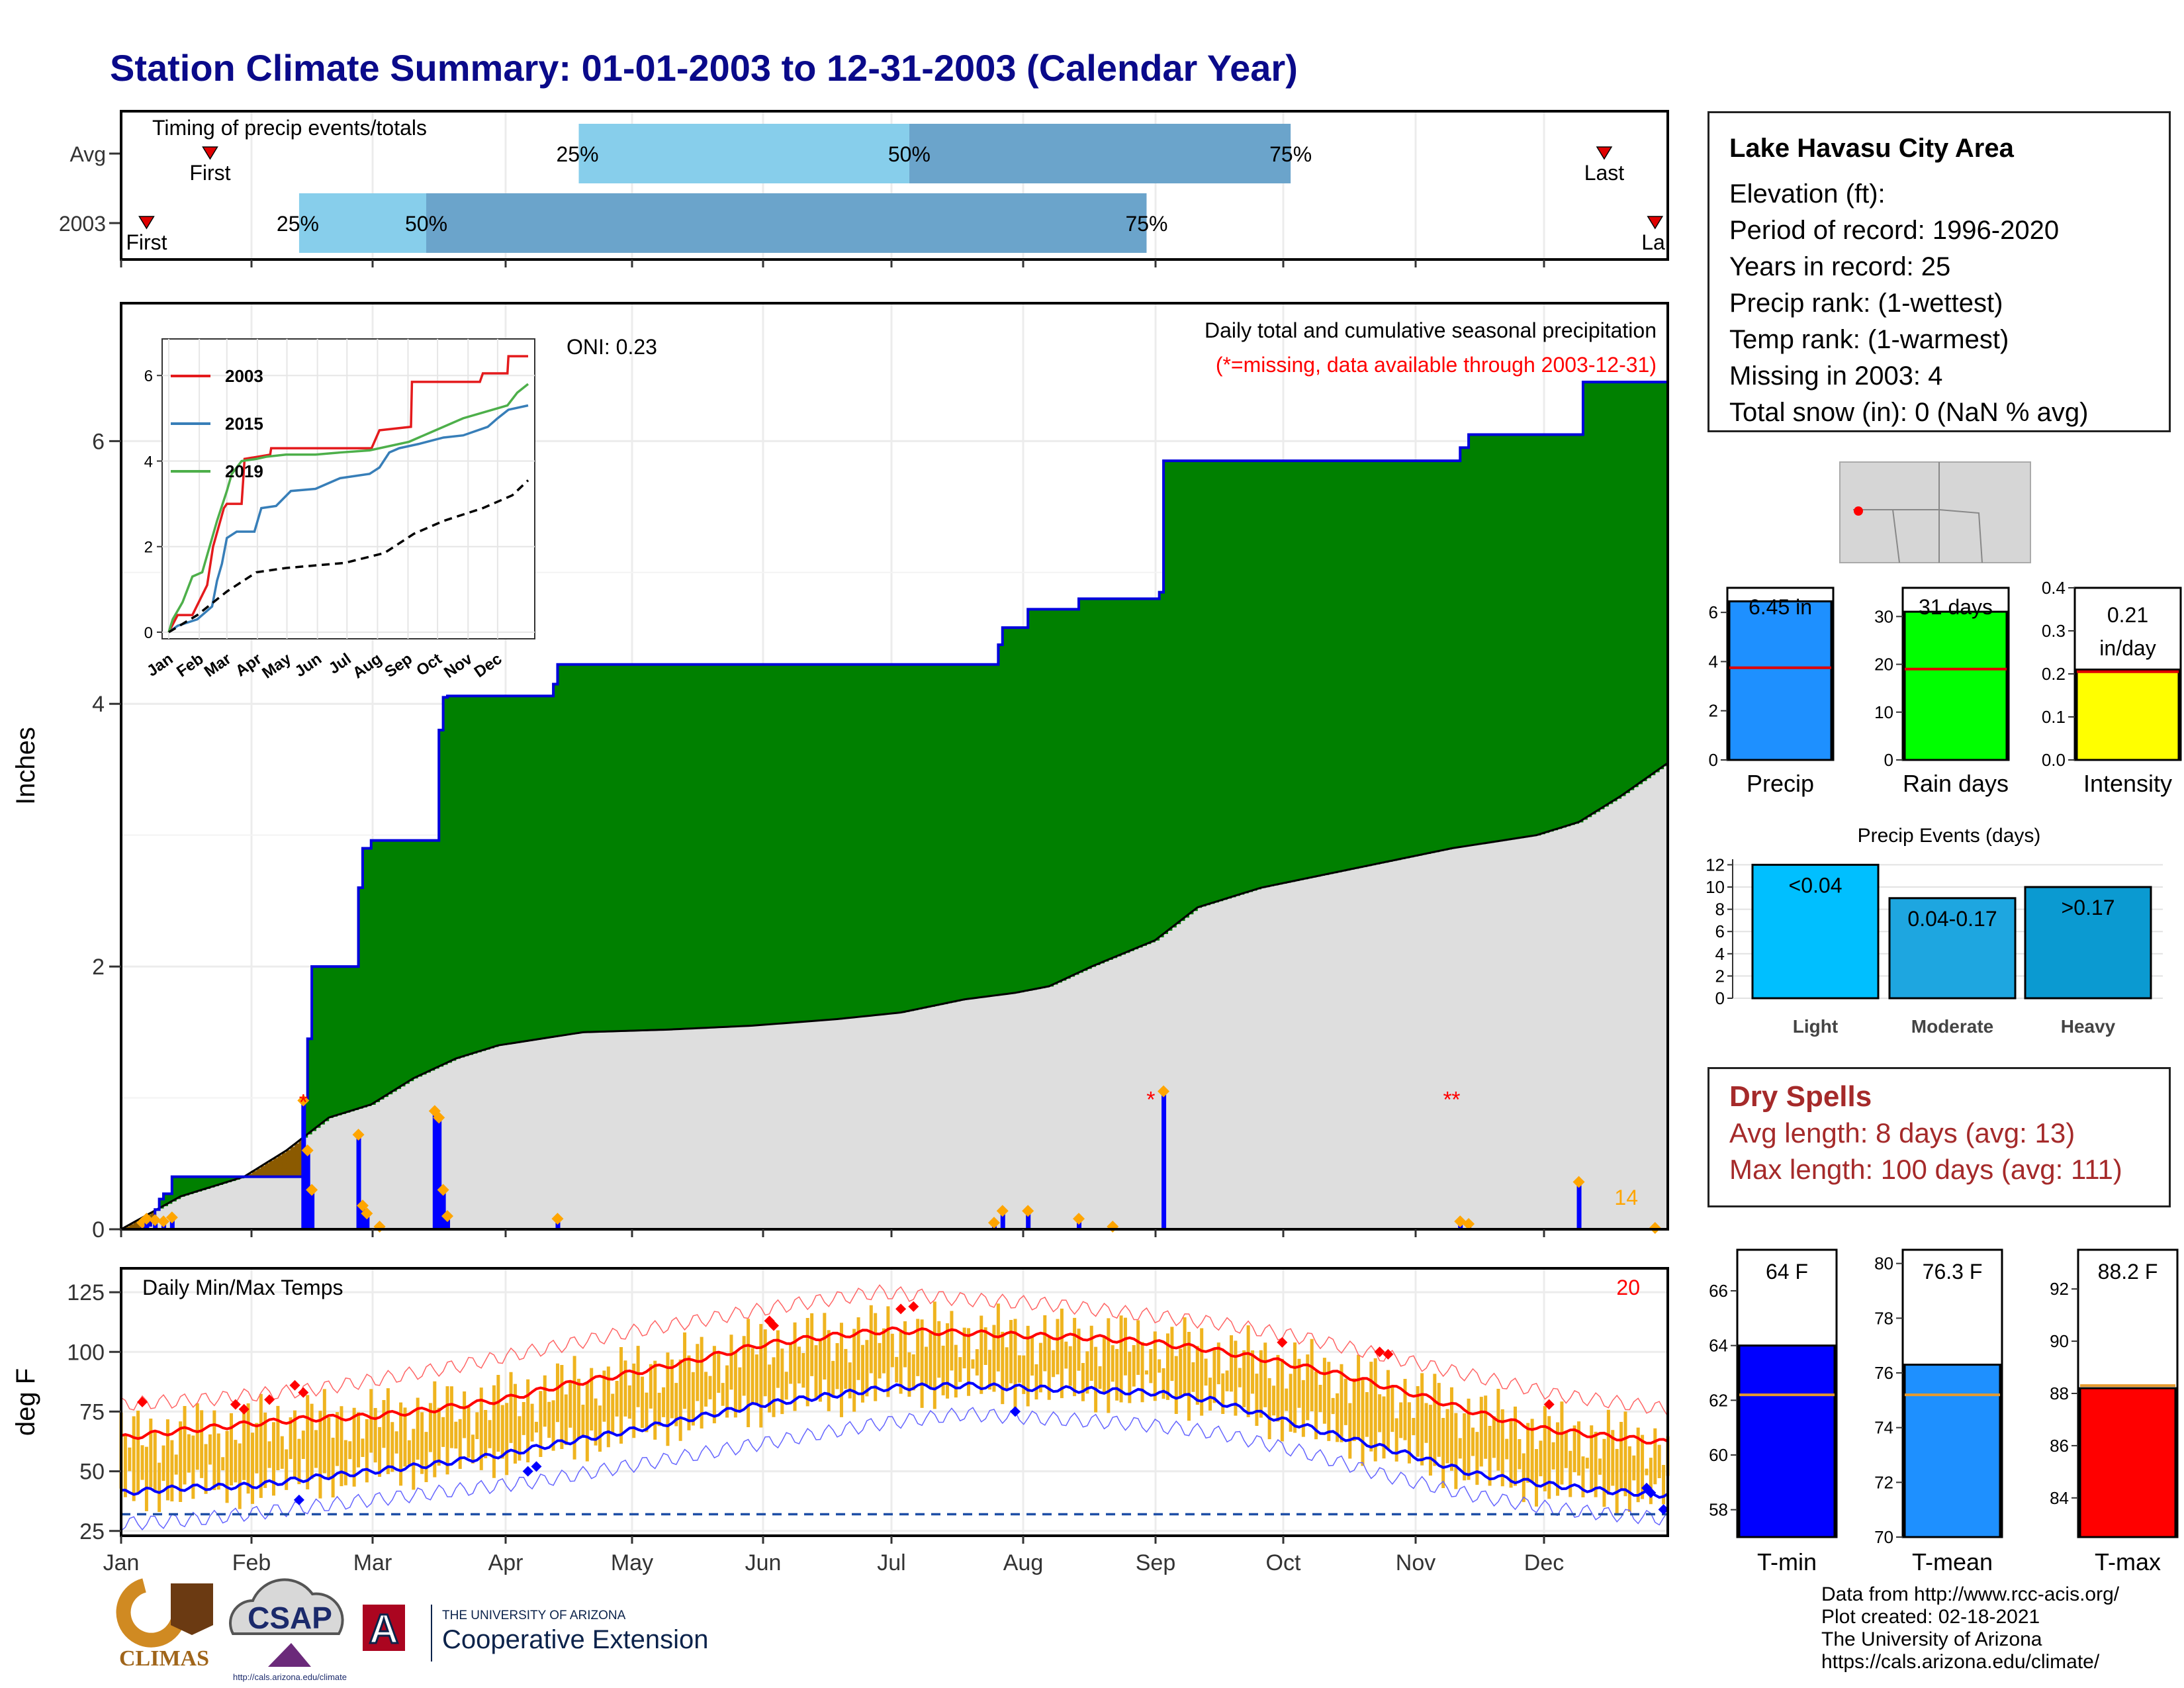 This screenshot has height=1688, width=2184. I want to click on tbar-value-label: 76.3 F, so click(1953, 1272).